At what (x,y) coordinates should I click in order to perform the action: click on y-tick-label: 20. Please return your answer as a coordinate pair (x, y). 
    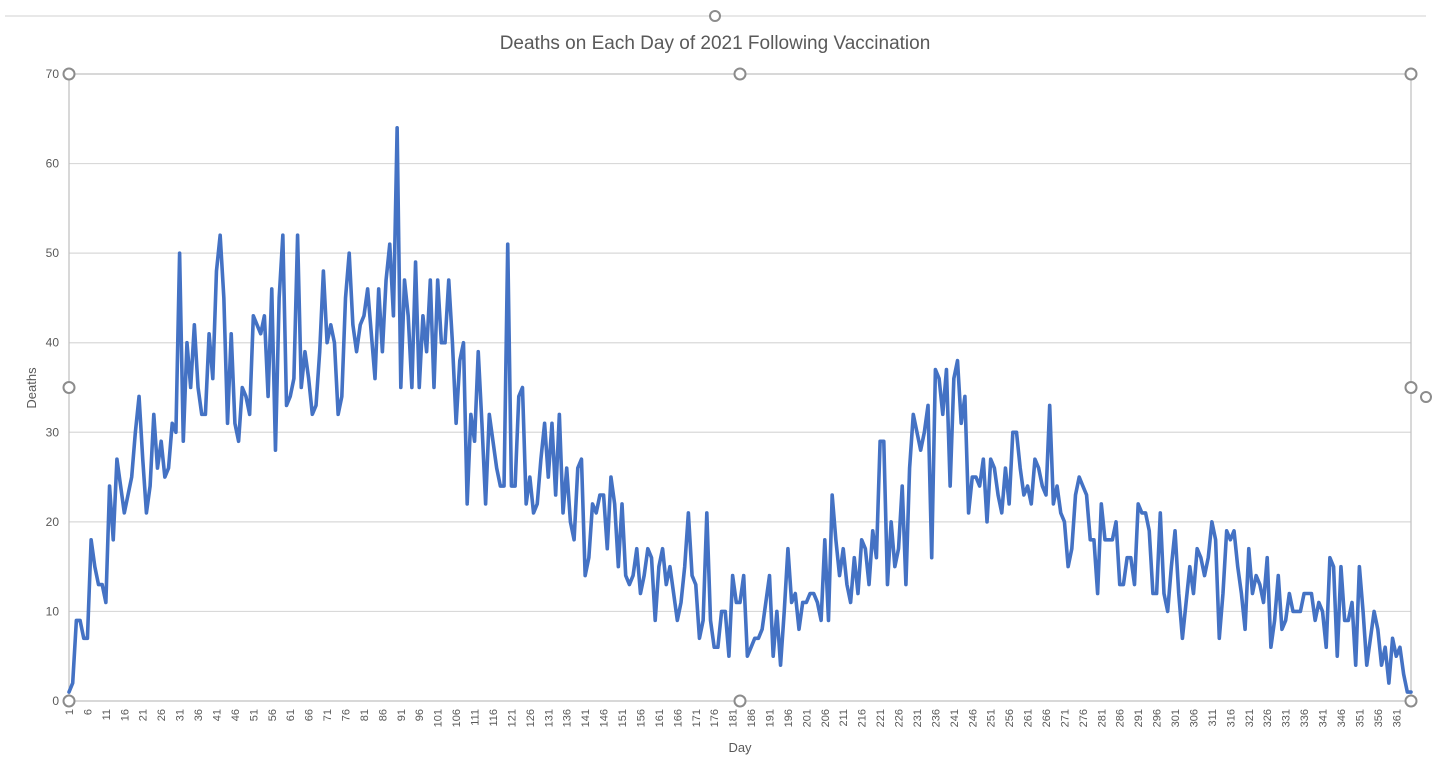
    Looking at the image, I should click on (53, 522).